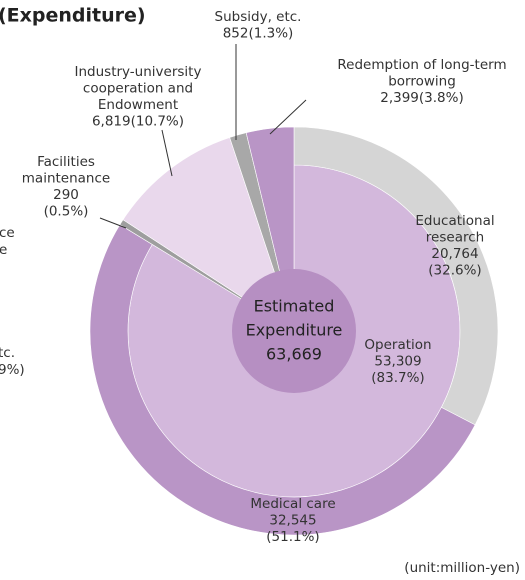 The image size is (525, 580). What do you see at coordinates (7, 233) in the screenshot?
I see `clipped-label: ce` at bounding box center [7, 233].